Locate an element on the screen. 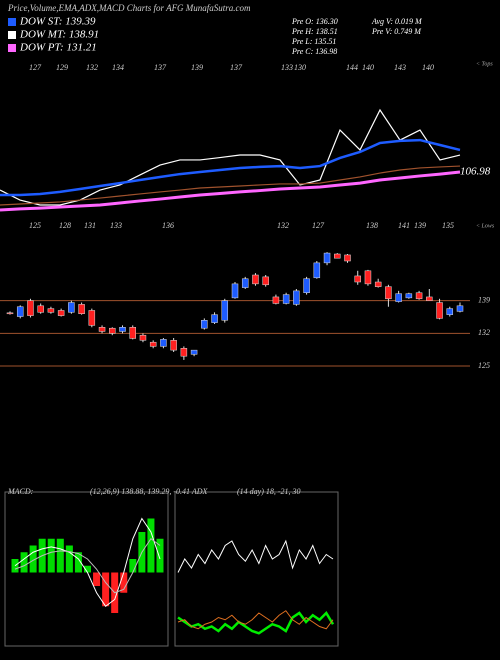 Image resolution: width=500 pixels, height=660 pixels. stat-label: Pre H: 138.51 is located at coordinates (314, 31).